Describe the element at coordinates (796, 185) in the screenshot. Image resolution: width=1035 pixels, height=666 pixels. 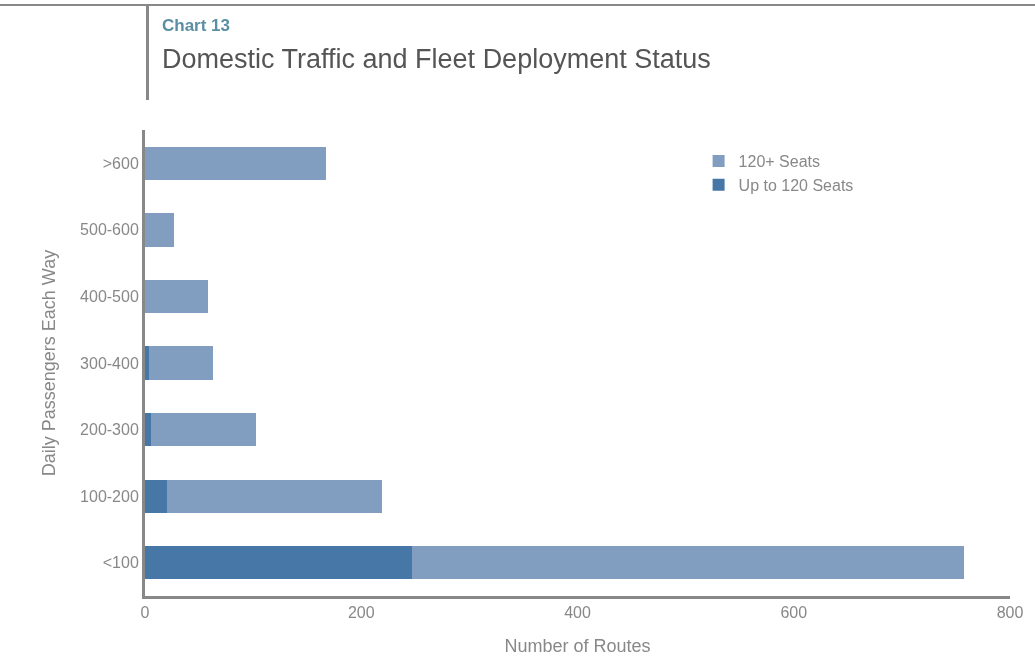
I see `legend-label: Up to 120 Seats` at that location.